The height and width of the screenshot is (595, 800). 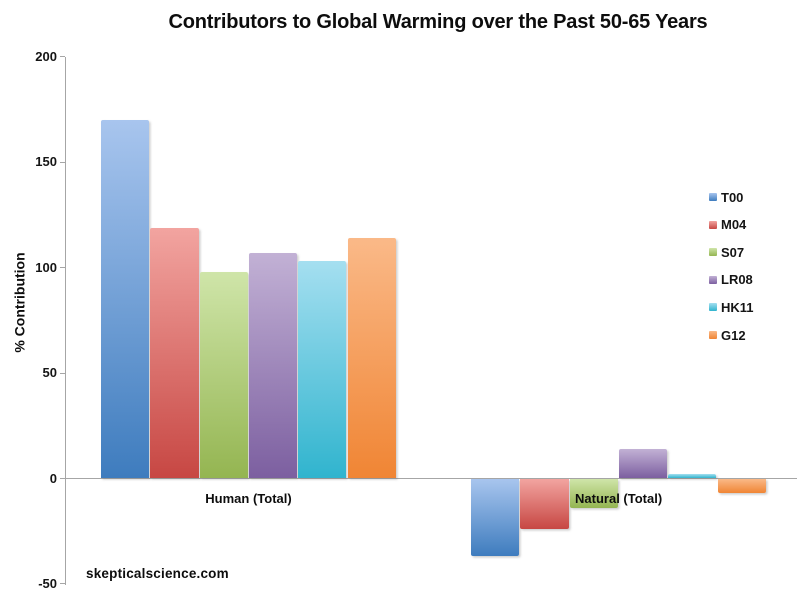 What do you see at coordinates (713, 224) in the screenshot?
I see `legend-marker-m04` at bounding box center [713, 224].